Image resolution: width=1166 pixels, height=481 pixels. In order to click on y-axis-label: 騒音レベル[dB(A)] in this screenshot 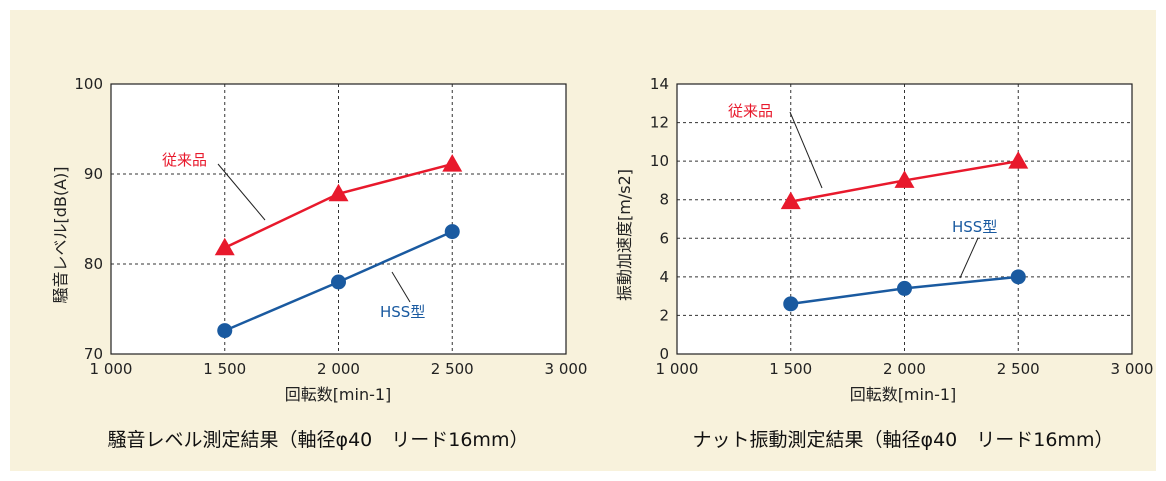, I will do `click(60, 234)`.